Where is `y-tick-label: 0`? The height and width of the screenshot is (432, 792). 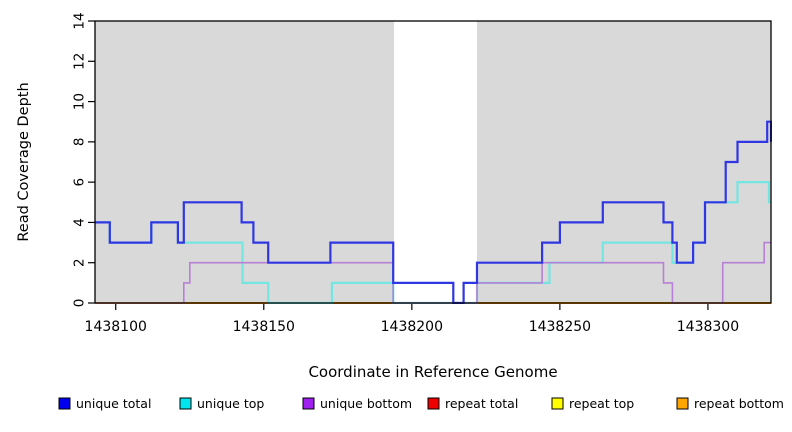 y-tick-label: 0 is located at coordinates (80, 303).